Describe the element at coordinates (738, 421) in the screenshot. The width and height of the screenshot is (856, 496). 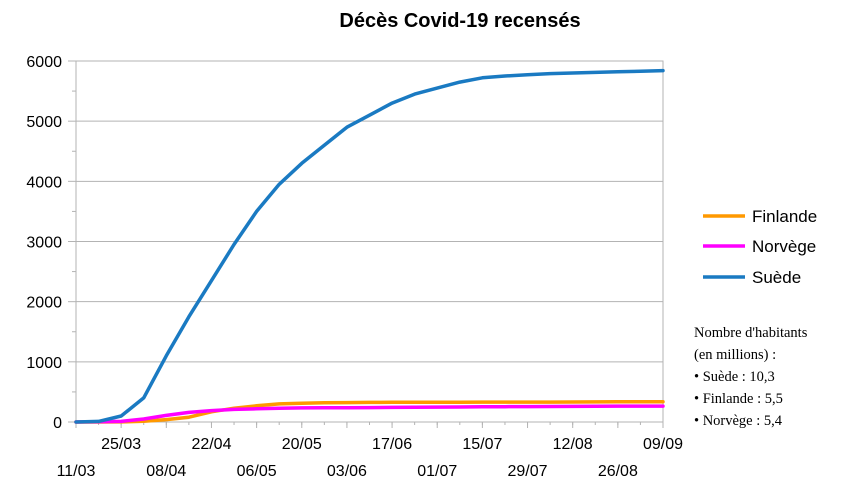
I see `note-item-norway: • Norvège : 5,4` at that location.